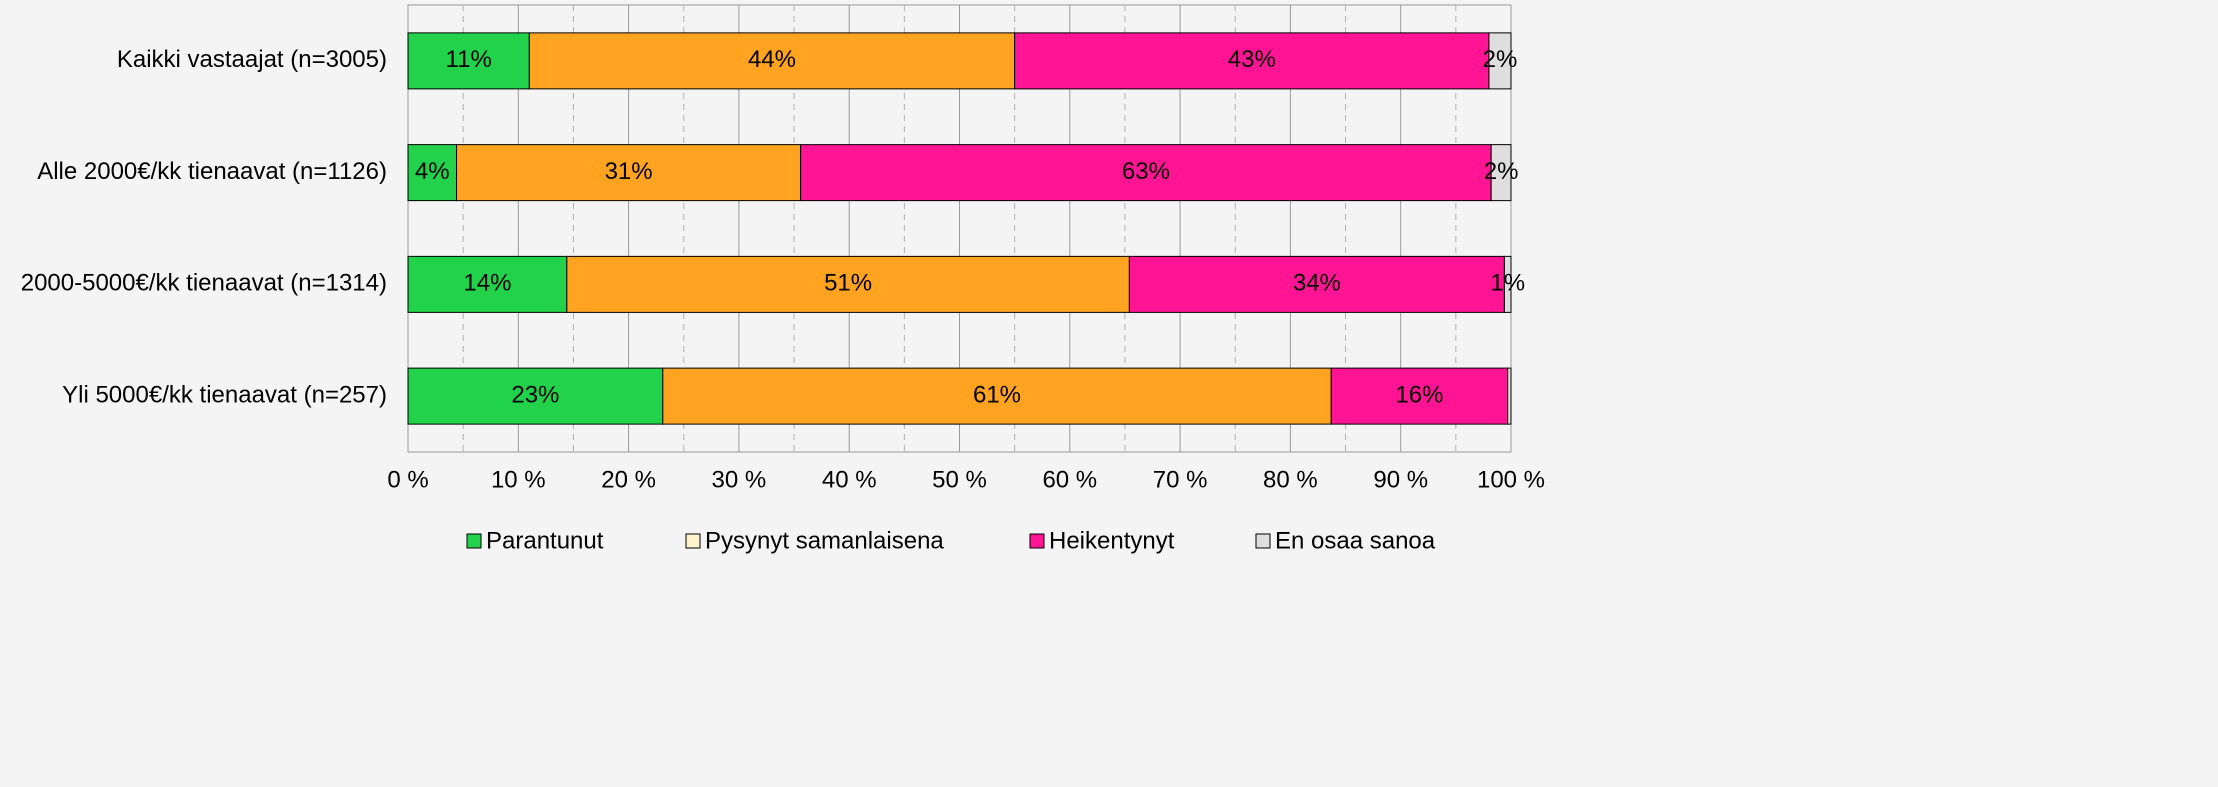  I want to click on y-tick-label: 2000-5000€/kk tienaavat (n=1314), so click(204, 283).